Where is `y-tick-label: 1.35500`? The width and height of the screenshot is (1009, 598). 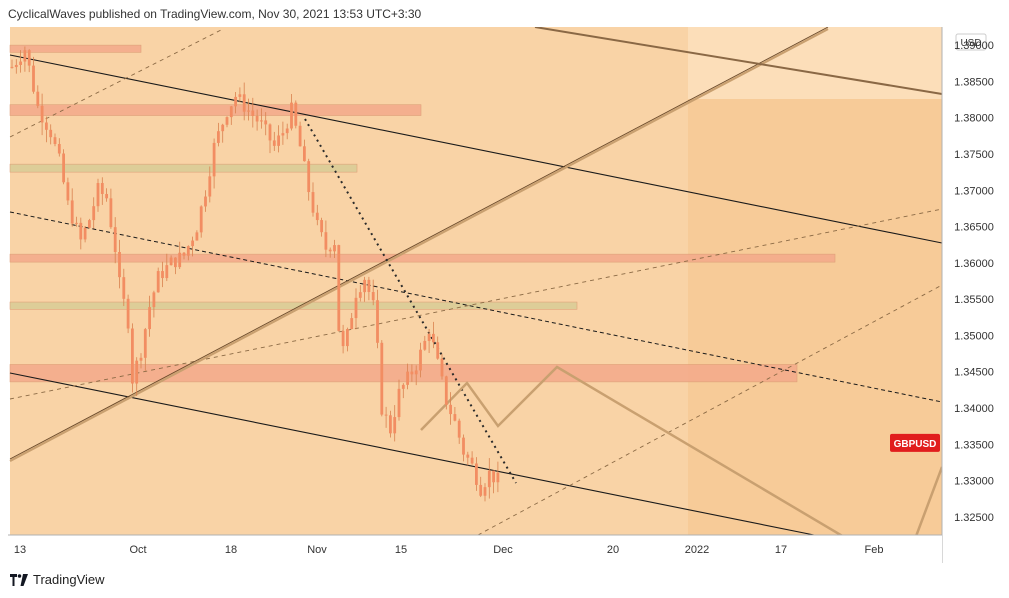 y-tick-label: 1.35500 is located at coordinates (974, 300).